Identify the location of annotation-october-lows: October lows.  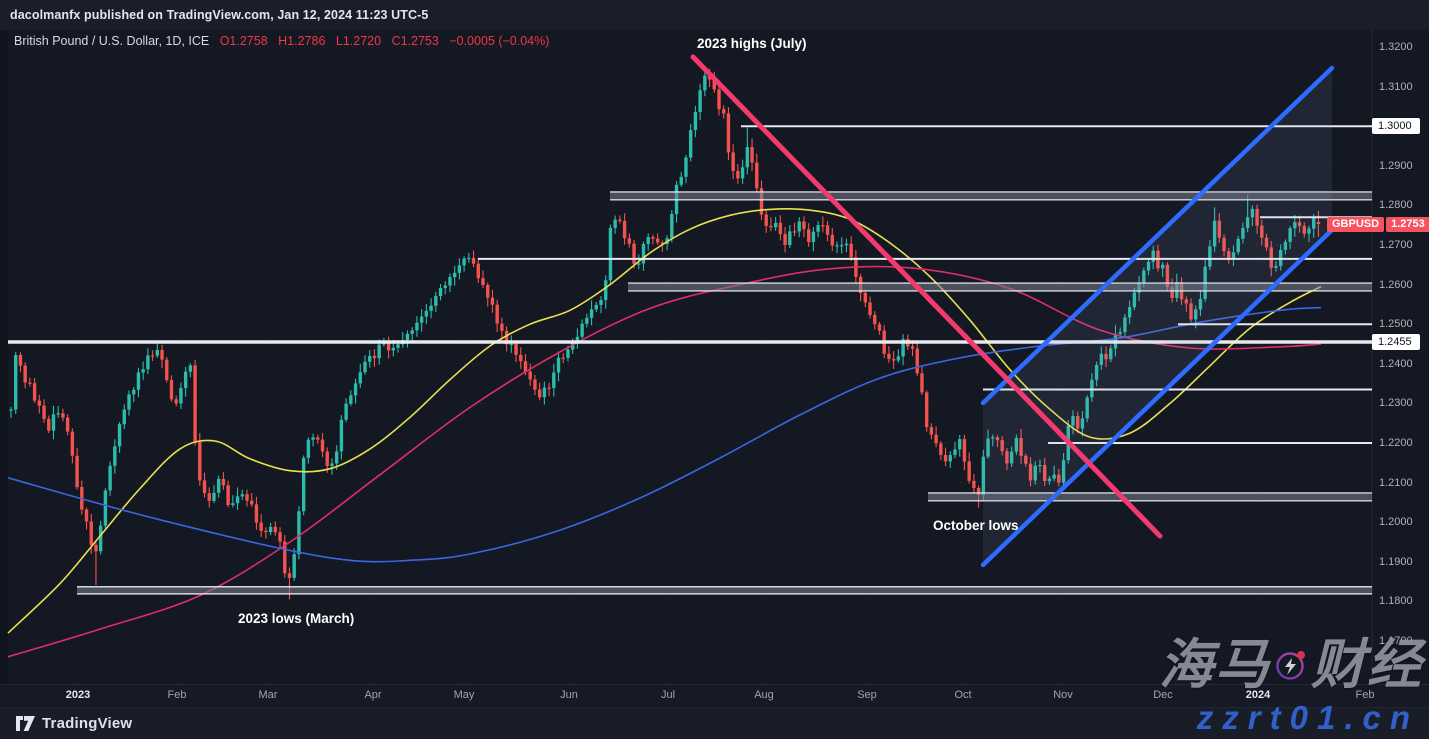
(976, 525).